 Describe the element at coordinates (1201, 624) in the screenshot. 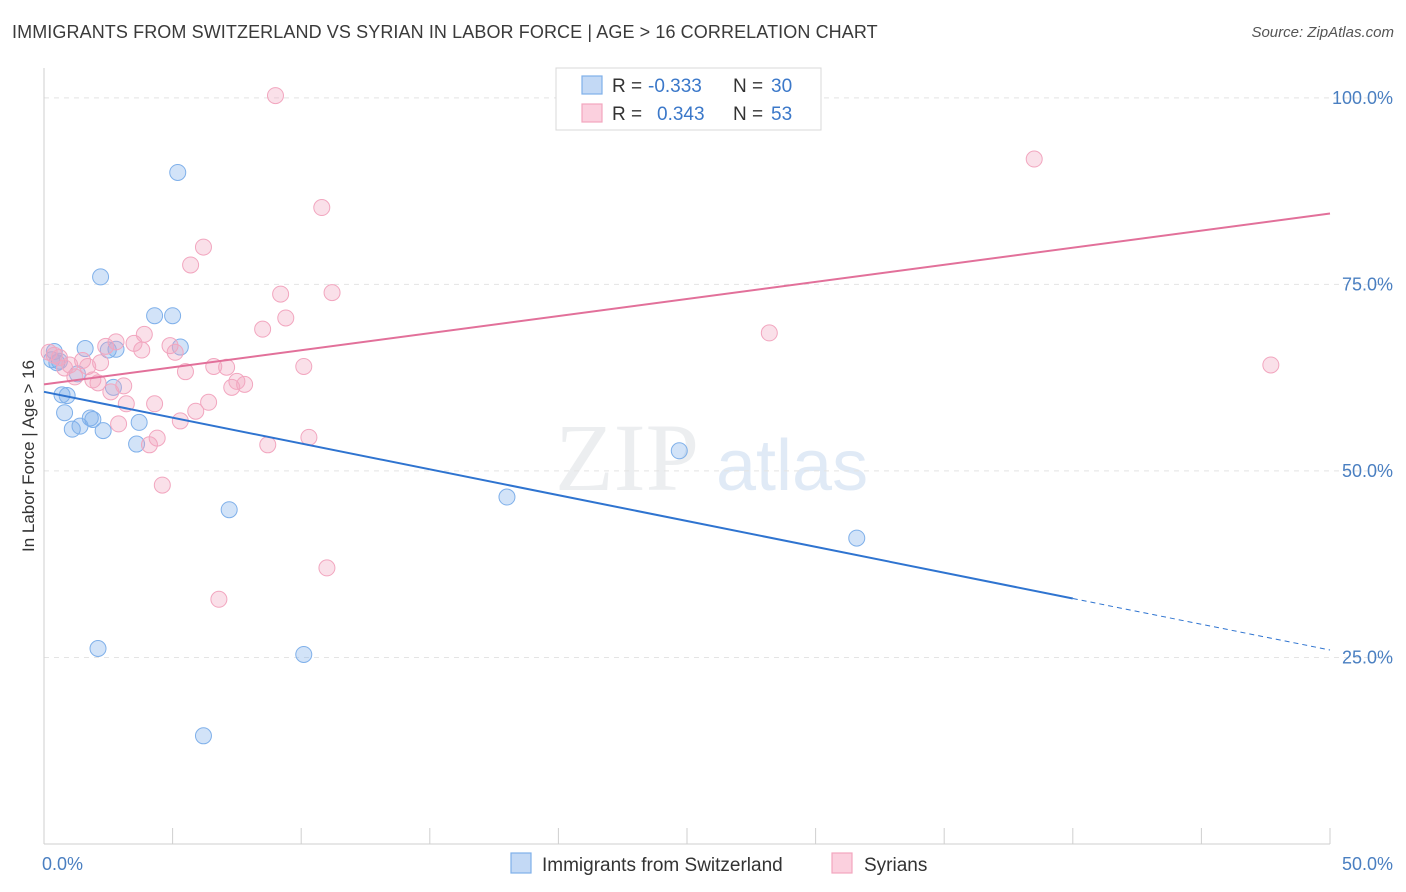

I see `switzerland-trend-extension` at that location.